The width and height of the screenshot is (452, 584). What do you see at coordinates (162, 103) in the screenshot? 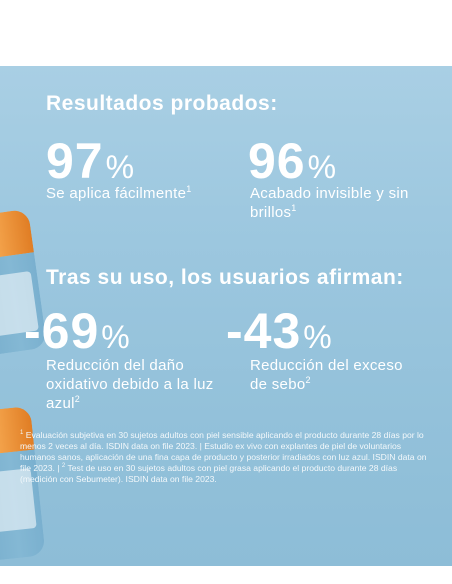
I see `results-heading: Resultados probados:` at bounding box center [162, 103].